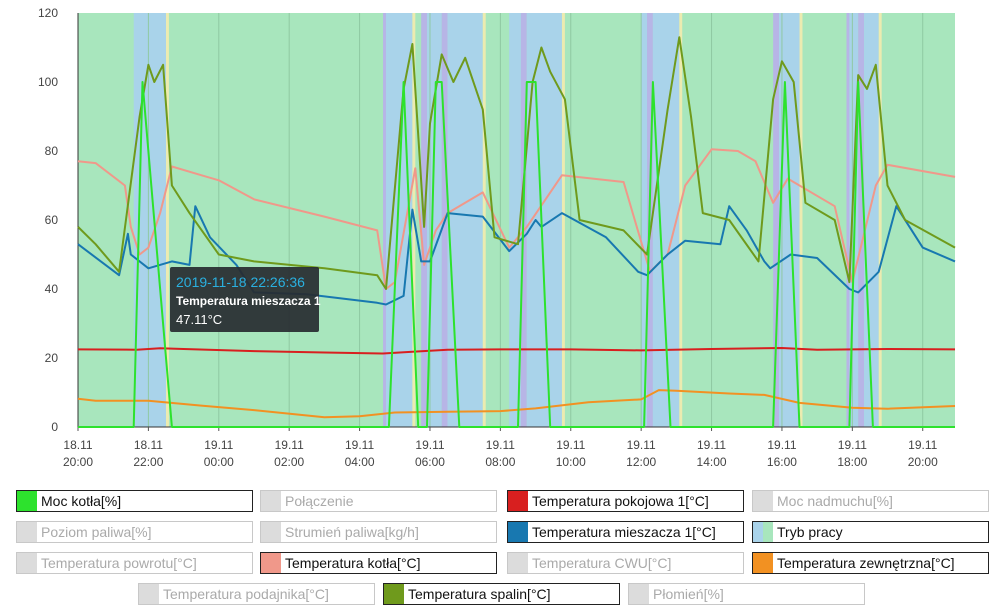  I want to click on x-tick-label-time: 00:00, so click(219, 462).